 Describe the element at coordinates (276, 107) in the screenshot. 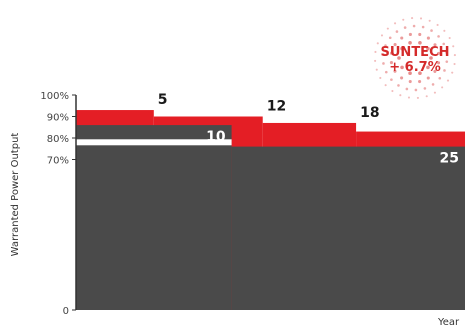

I see `step-label-12: 12` at that location.